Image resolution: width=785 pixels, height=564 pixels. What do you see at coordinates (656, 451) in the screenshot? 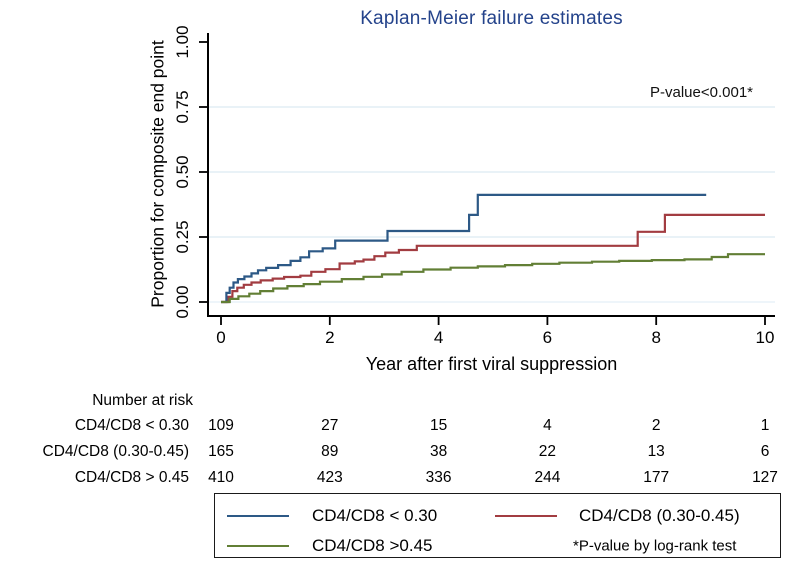
I see `risk-value: 13` at bounding box center [656, 451].